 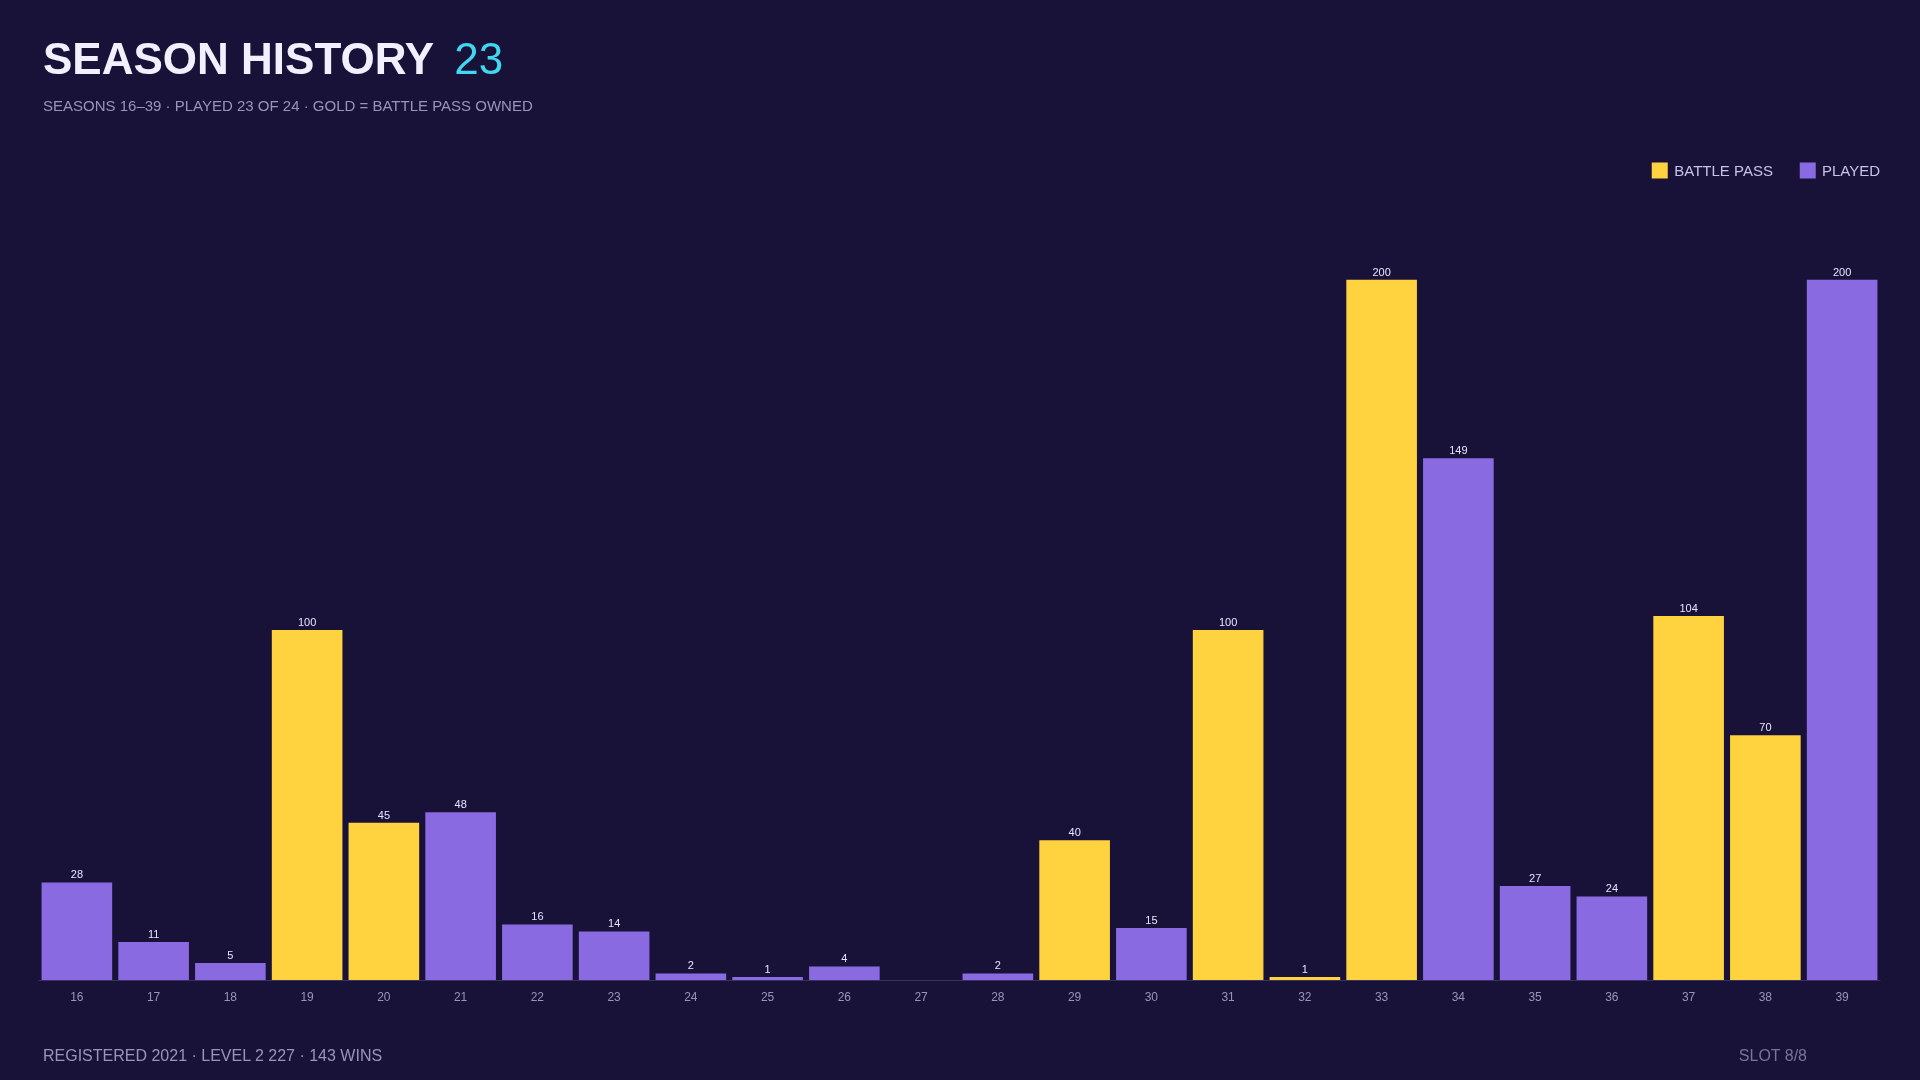 What do you see at coordinates (77, 996) in the screenshot?
I see `x-tick-label: 16` at bounding box center [77, 996].